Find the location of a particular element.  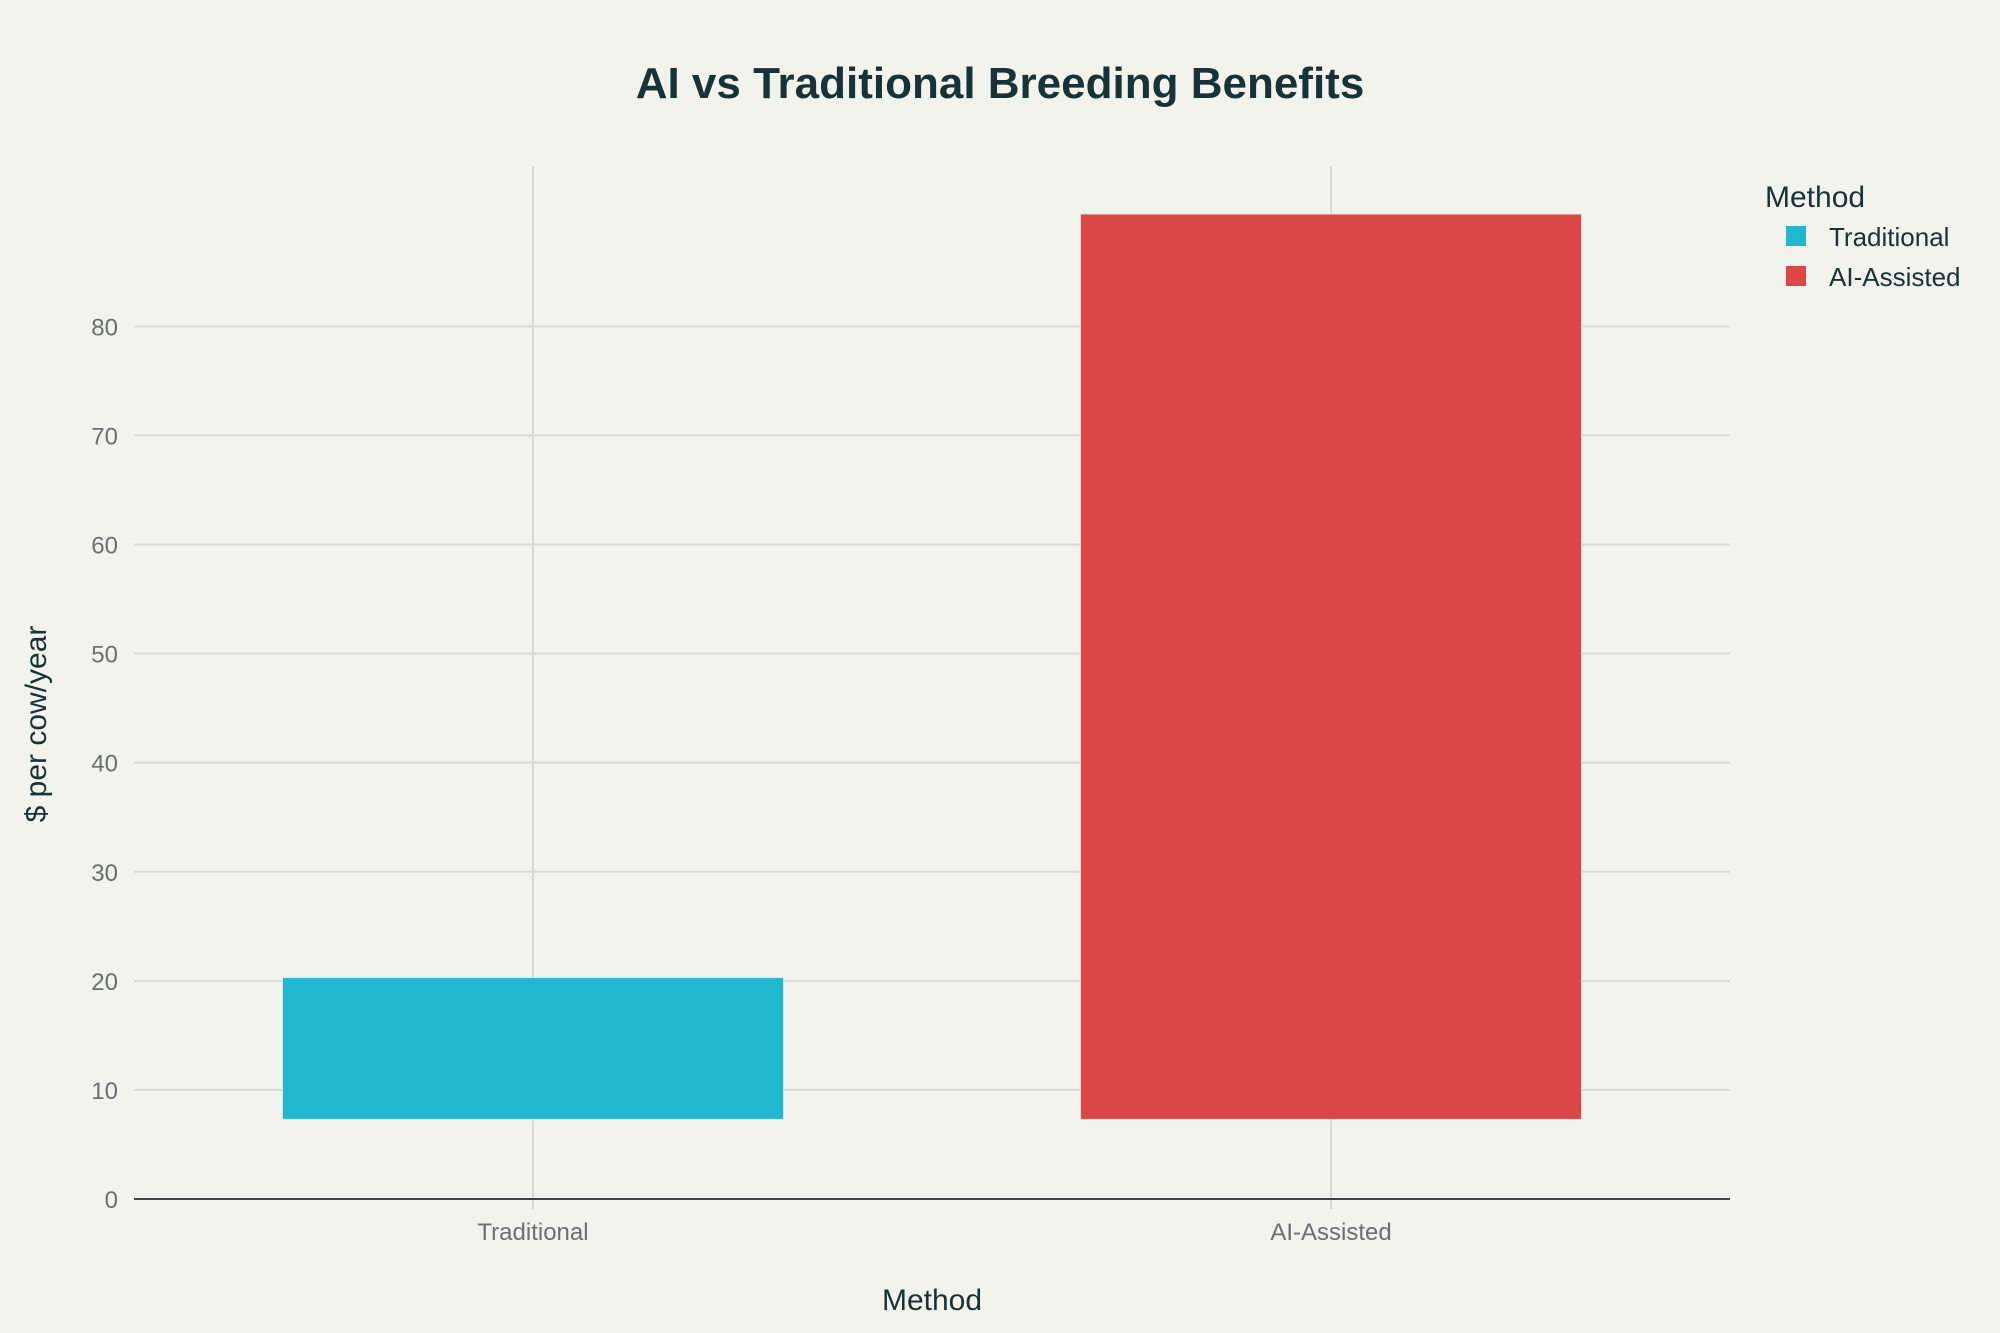

y-tick-label: 60 is located at coordinates (104, 546).